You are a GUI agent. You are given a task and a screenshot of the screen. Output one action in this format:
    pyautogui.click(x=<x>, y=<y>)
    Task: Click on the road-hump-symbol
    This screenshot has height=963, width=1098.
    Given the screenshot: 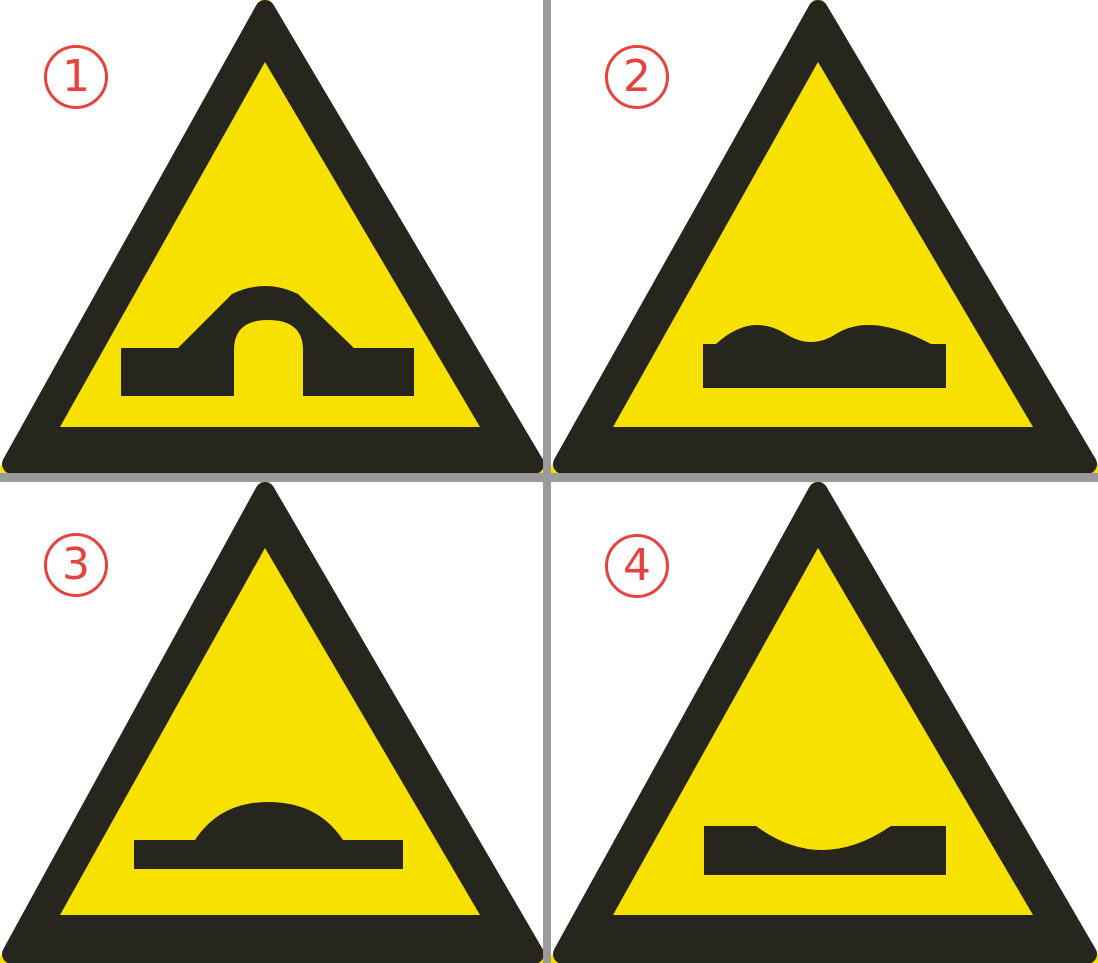 What is the action you would take?
    pyautogui.click(x=268, y=835)
    